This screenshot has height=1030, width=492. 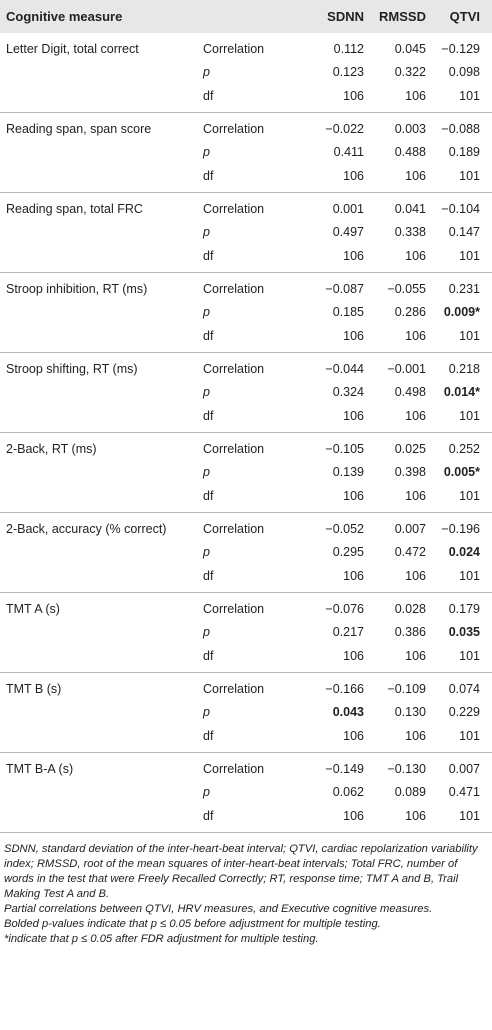 I want to click on table-row: p 0.043 0.130 0.229, so click(x=246, y=713).